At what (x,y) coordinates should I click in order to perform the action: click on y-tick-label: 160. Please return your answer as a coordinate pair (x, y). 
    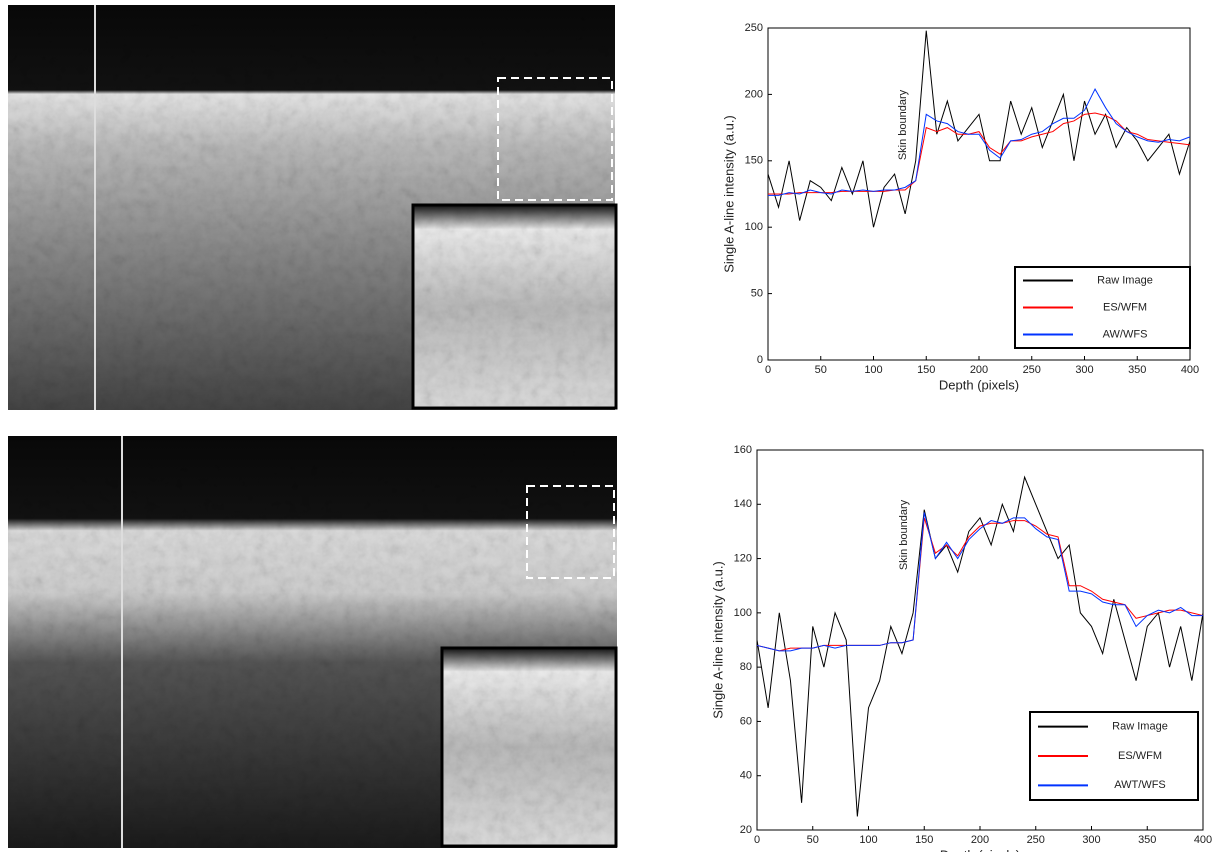
    Looking at the image, I should click on (743, 450).